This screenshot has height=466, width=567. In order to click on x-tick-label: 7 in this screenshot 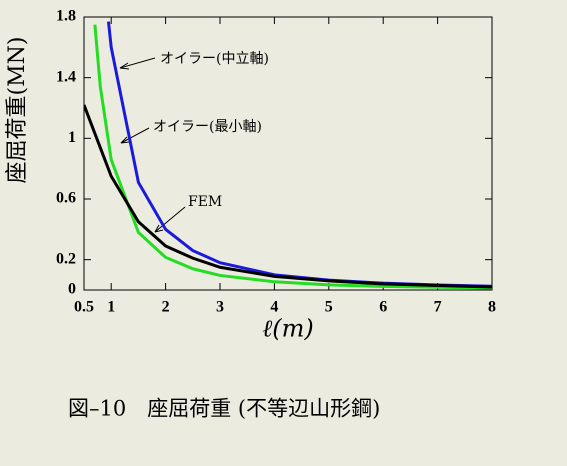, I will do `click(438, 307)`.